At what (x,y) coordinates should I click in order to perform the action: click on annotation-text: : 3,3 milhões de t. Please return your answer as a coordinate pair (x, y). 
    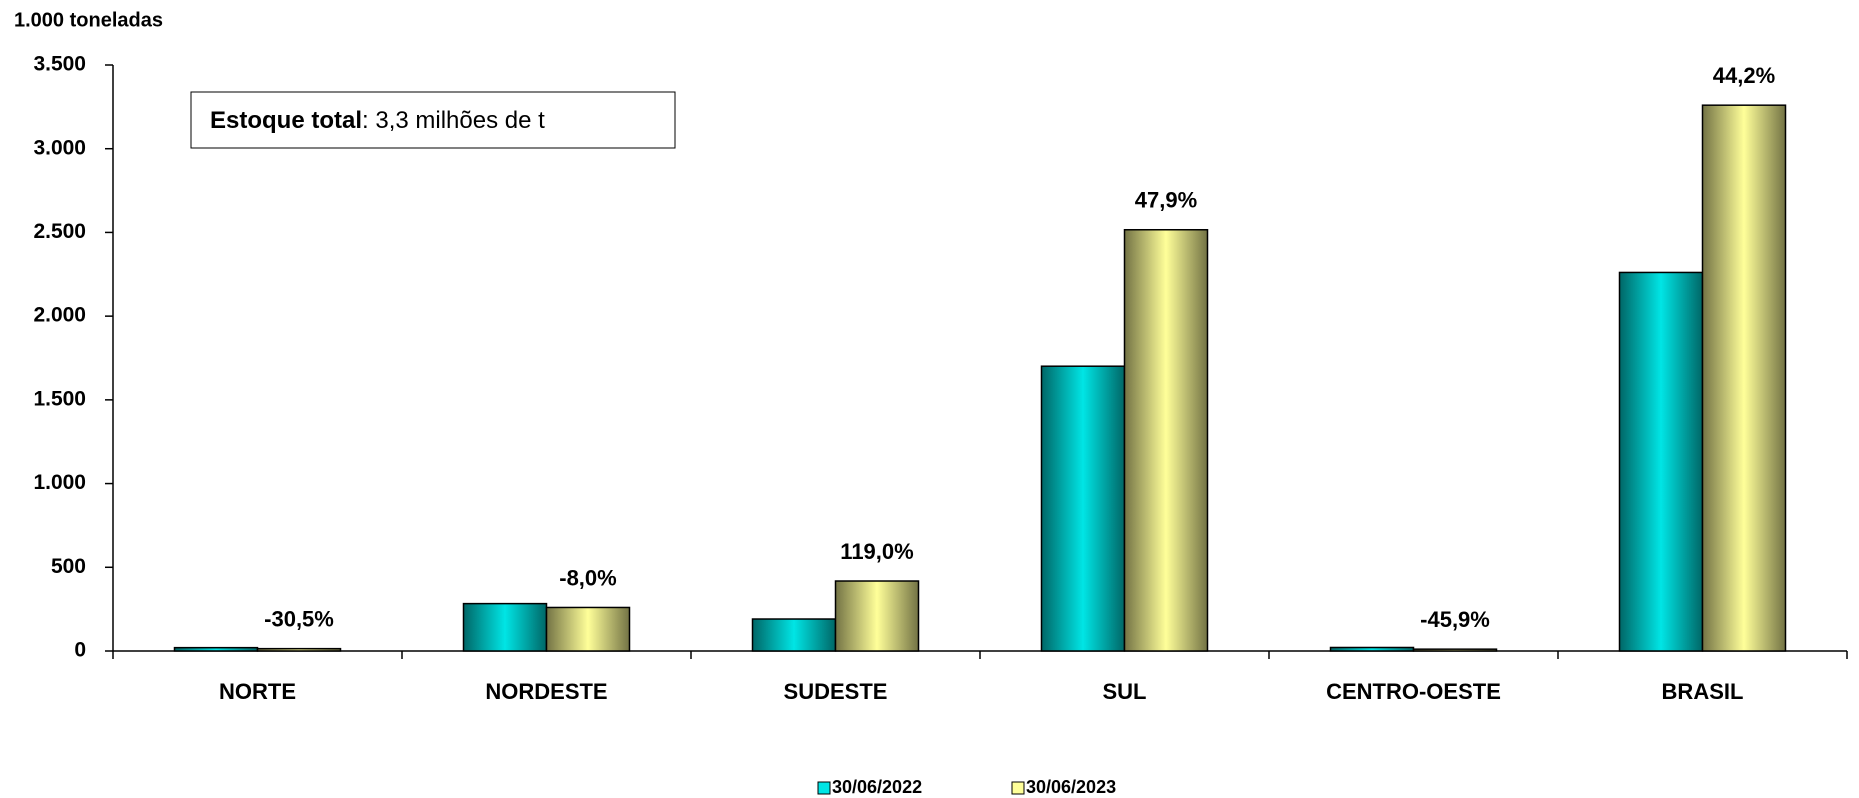
    Looking at the image, I should click on (453, 120).